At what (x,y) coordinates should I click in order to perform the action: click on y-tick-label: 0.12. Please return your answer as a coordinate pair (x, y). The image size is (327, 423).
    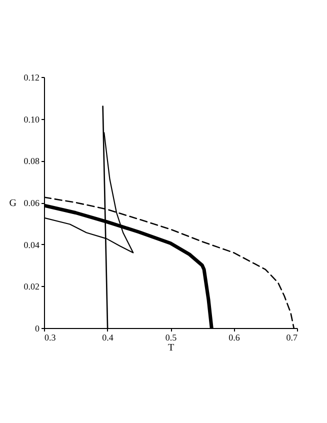
    Looking at the image, I should click on (32, 77).